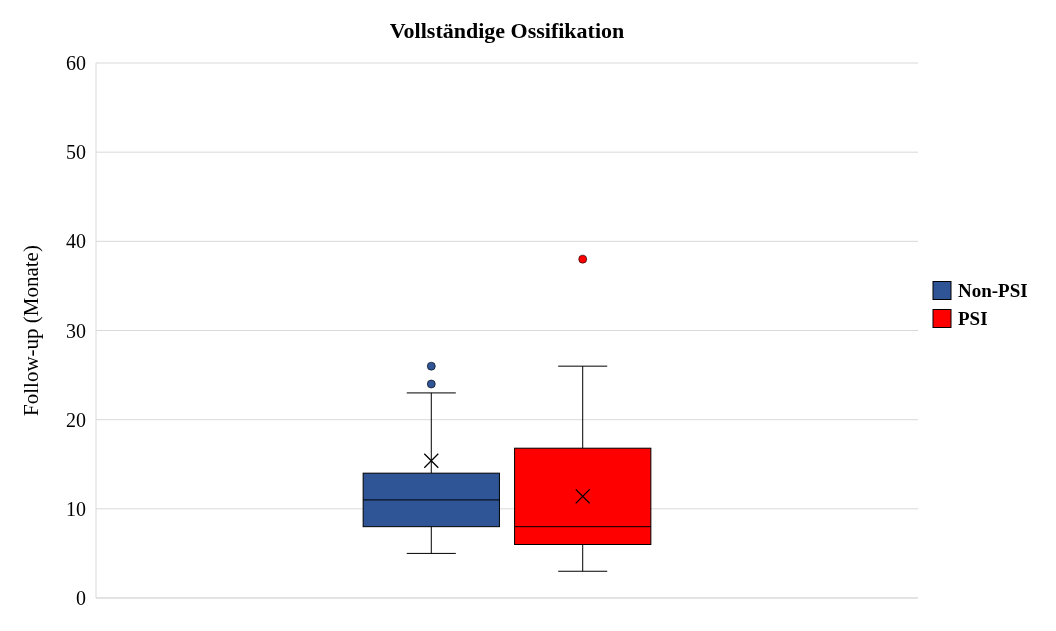 Image resolution: width=1056 pixels, height=631 pixels. What do you see at coordinates (76, 419) in the screenshot?
I see `y-tick-label: 20` at bounding box center [76, 419].